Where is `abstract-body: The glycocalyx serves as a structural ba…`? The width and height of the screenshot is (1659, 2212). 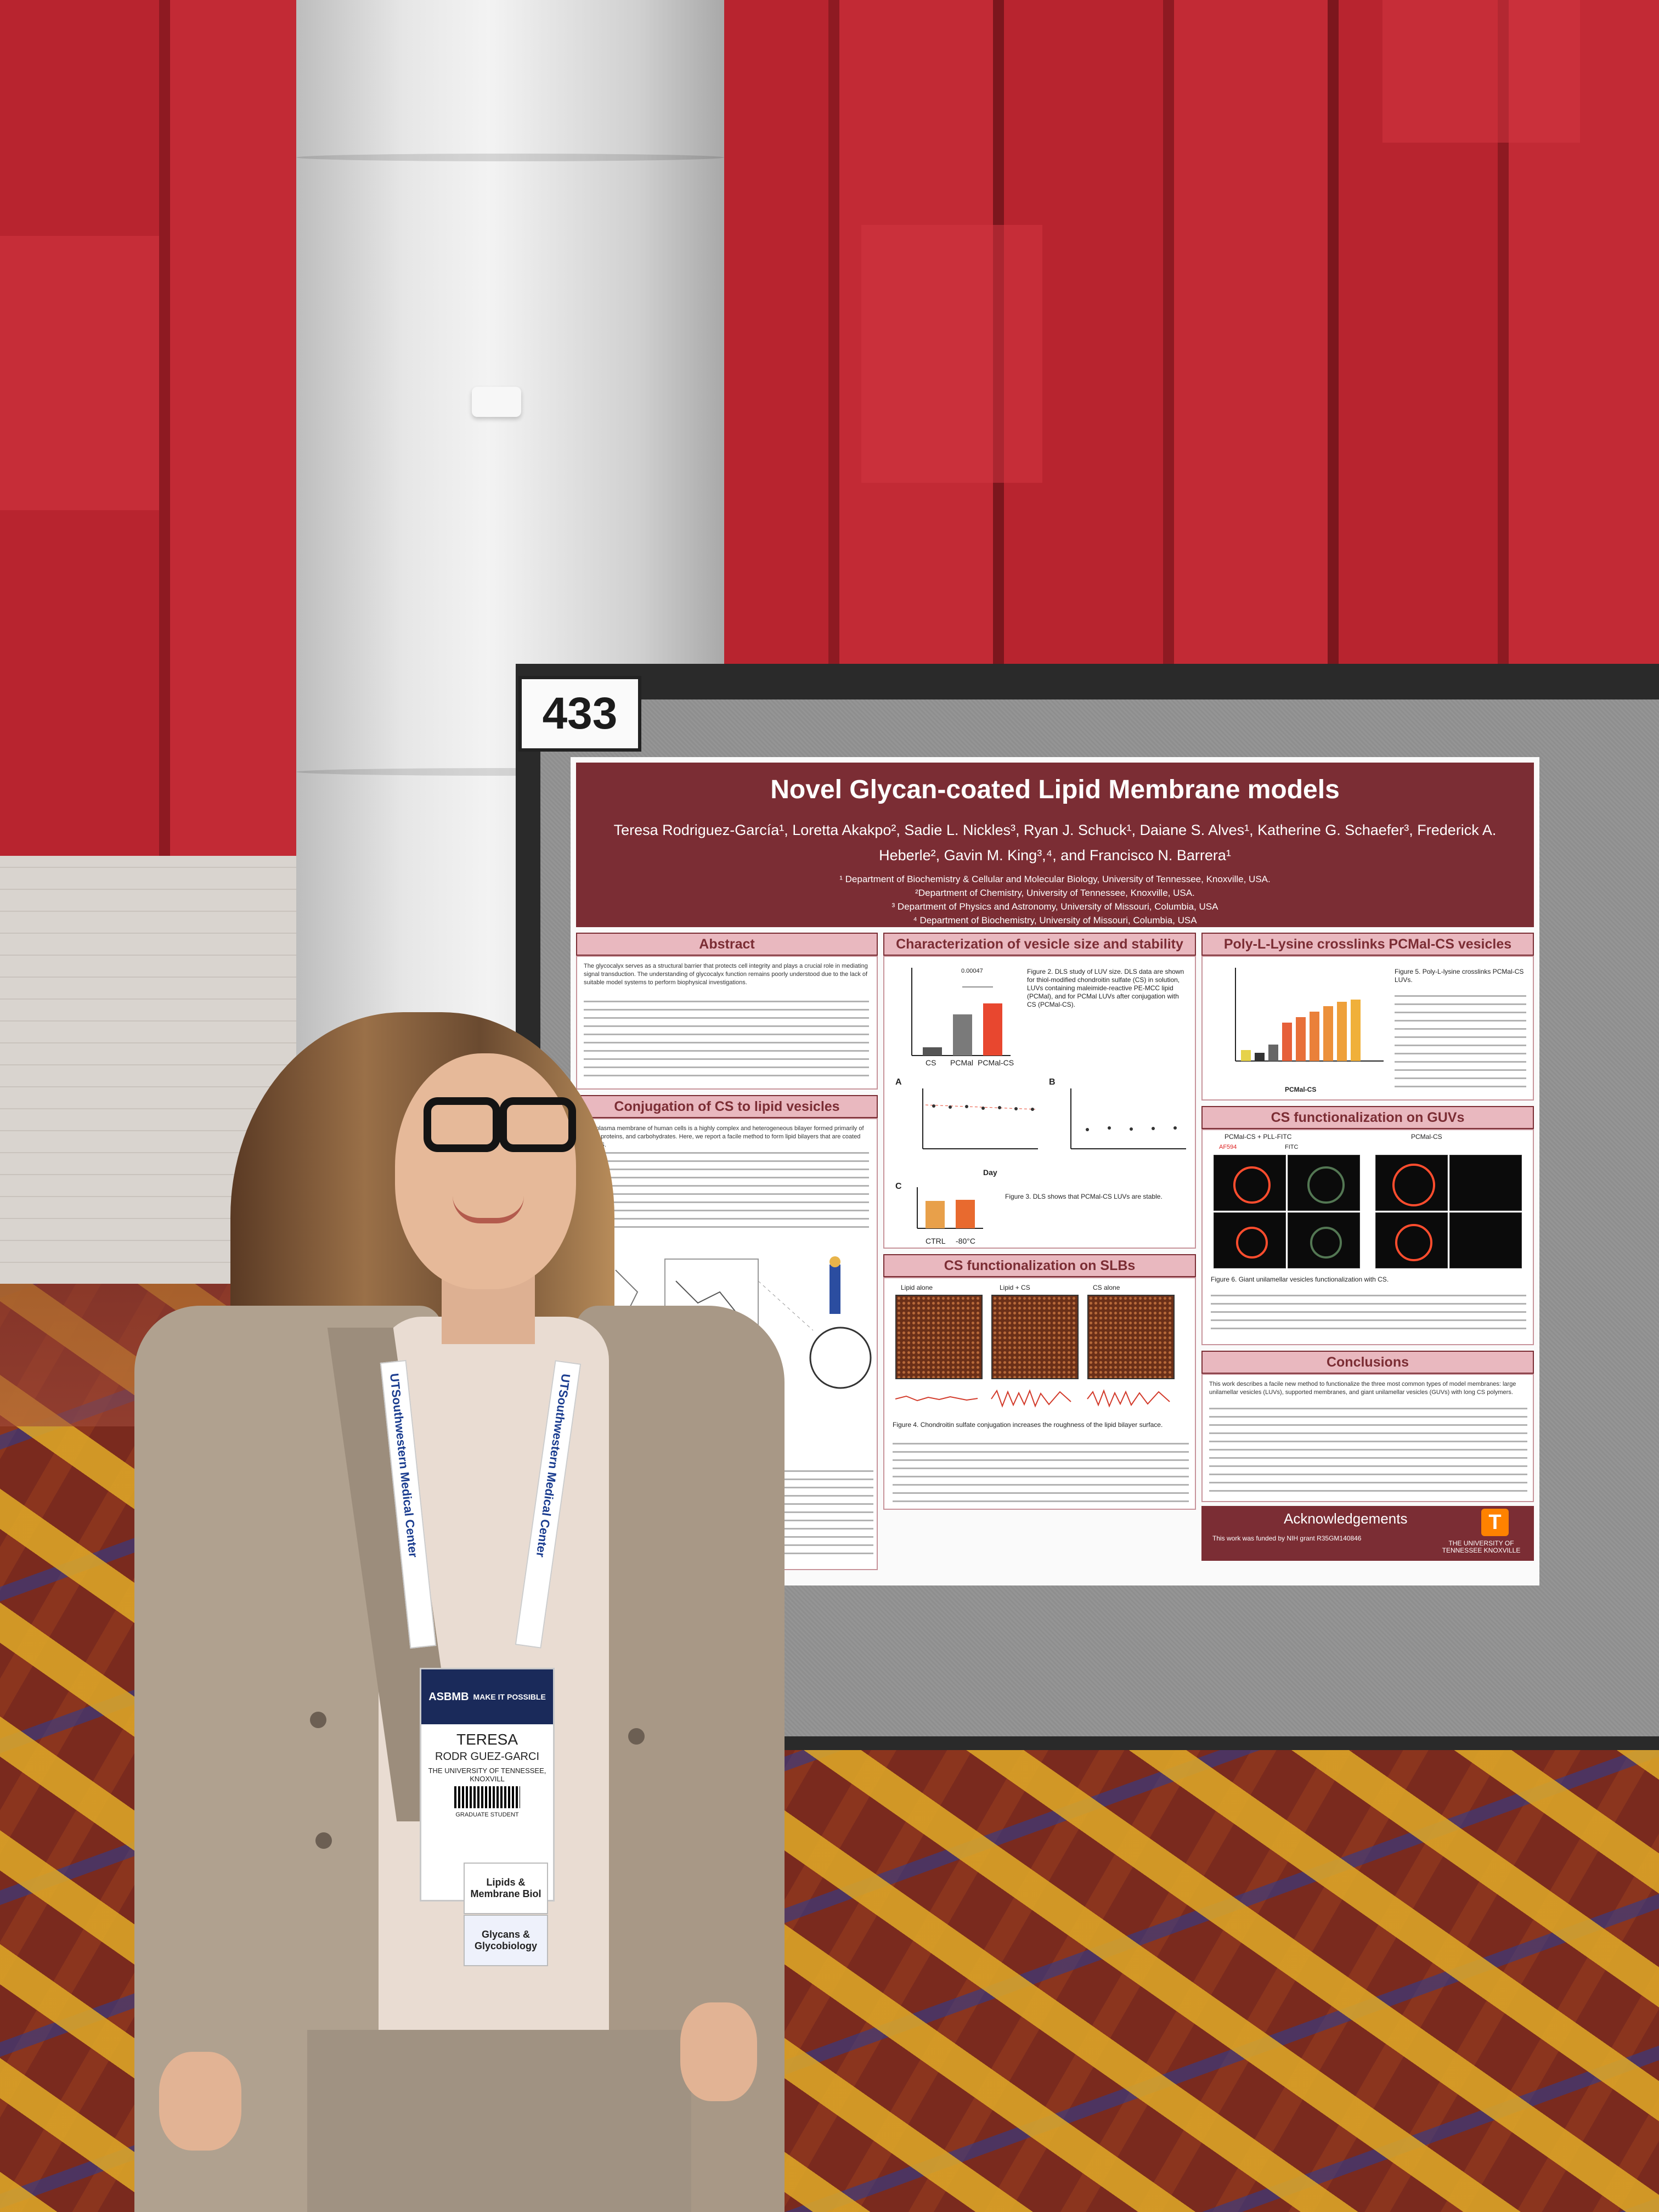 abstract-body: The glycocalyx serves as a structural ba… is located at coordinates (727, 1023).